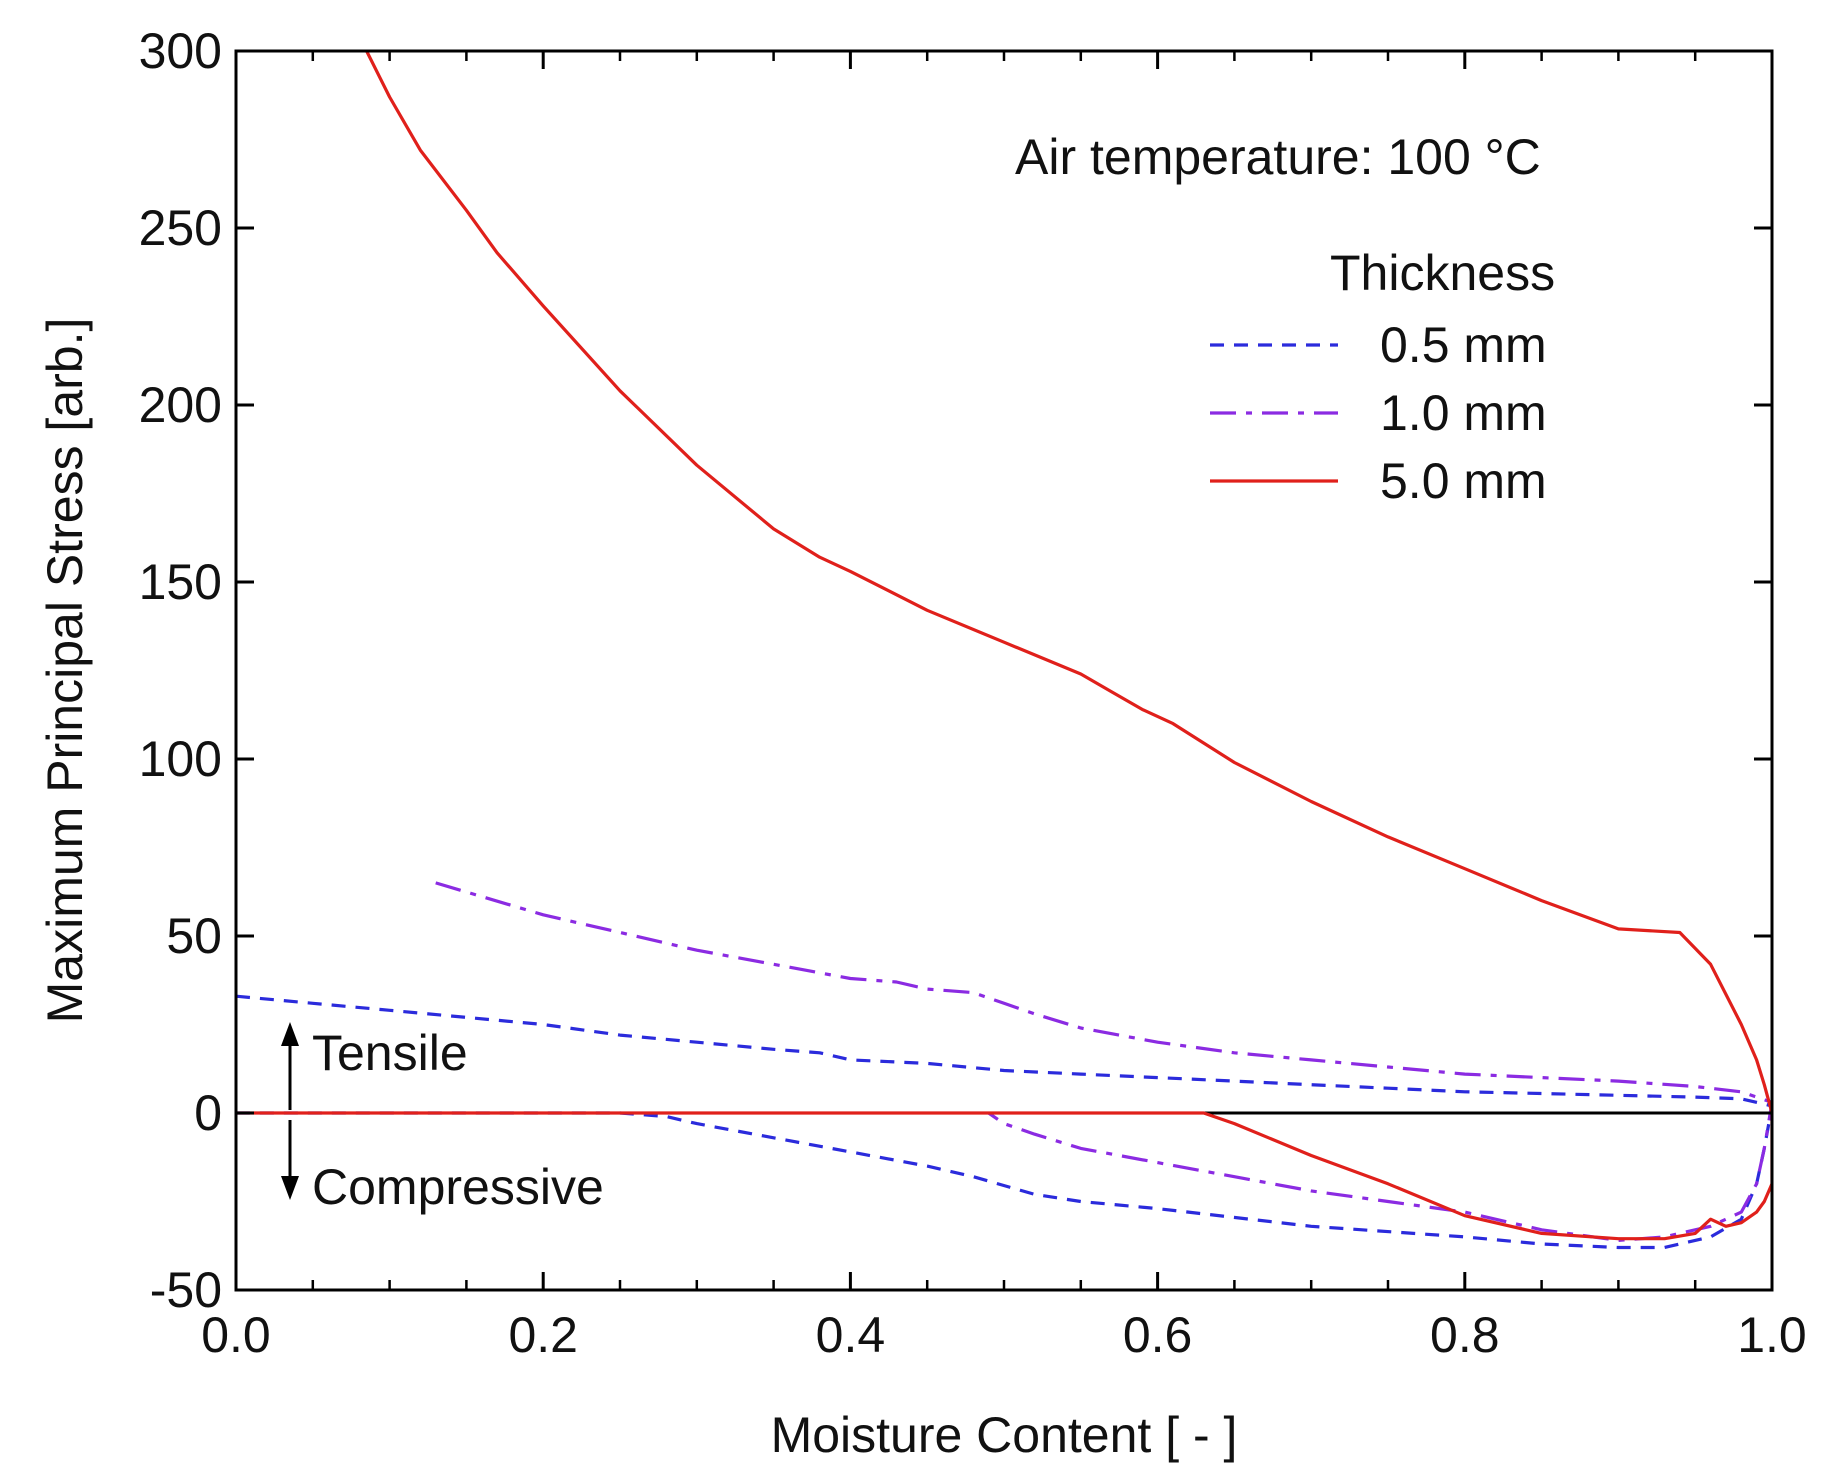 The height and width of the screenshot is (1473, 1827). What do you see at coordinates (1463, 481) in the screenshot?
I see `legend-label: 5.0 mm` at bounding box center [1463, 481].